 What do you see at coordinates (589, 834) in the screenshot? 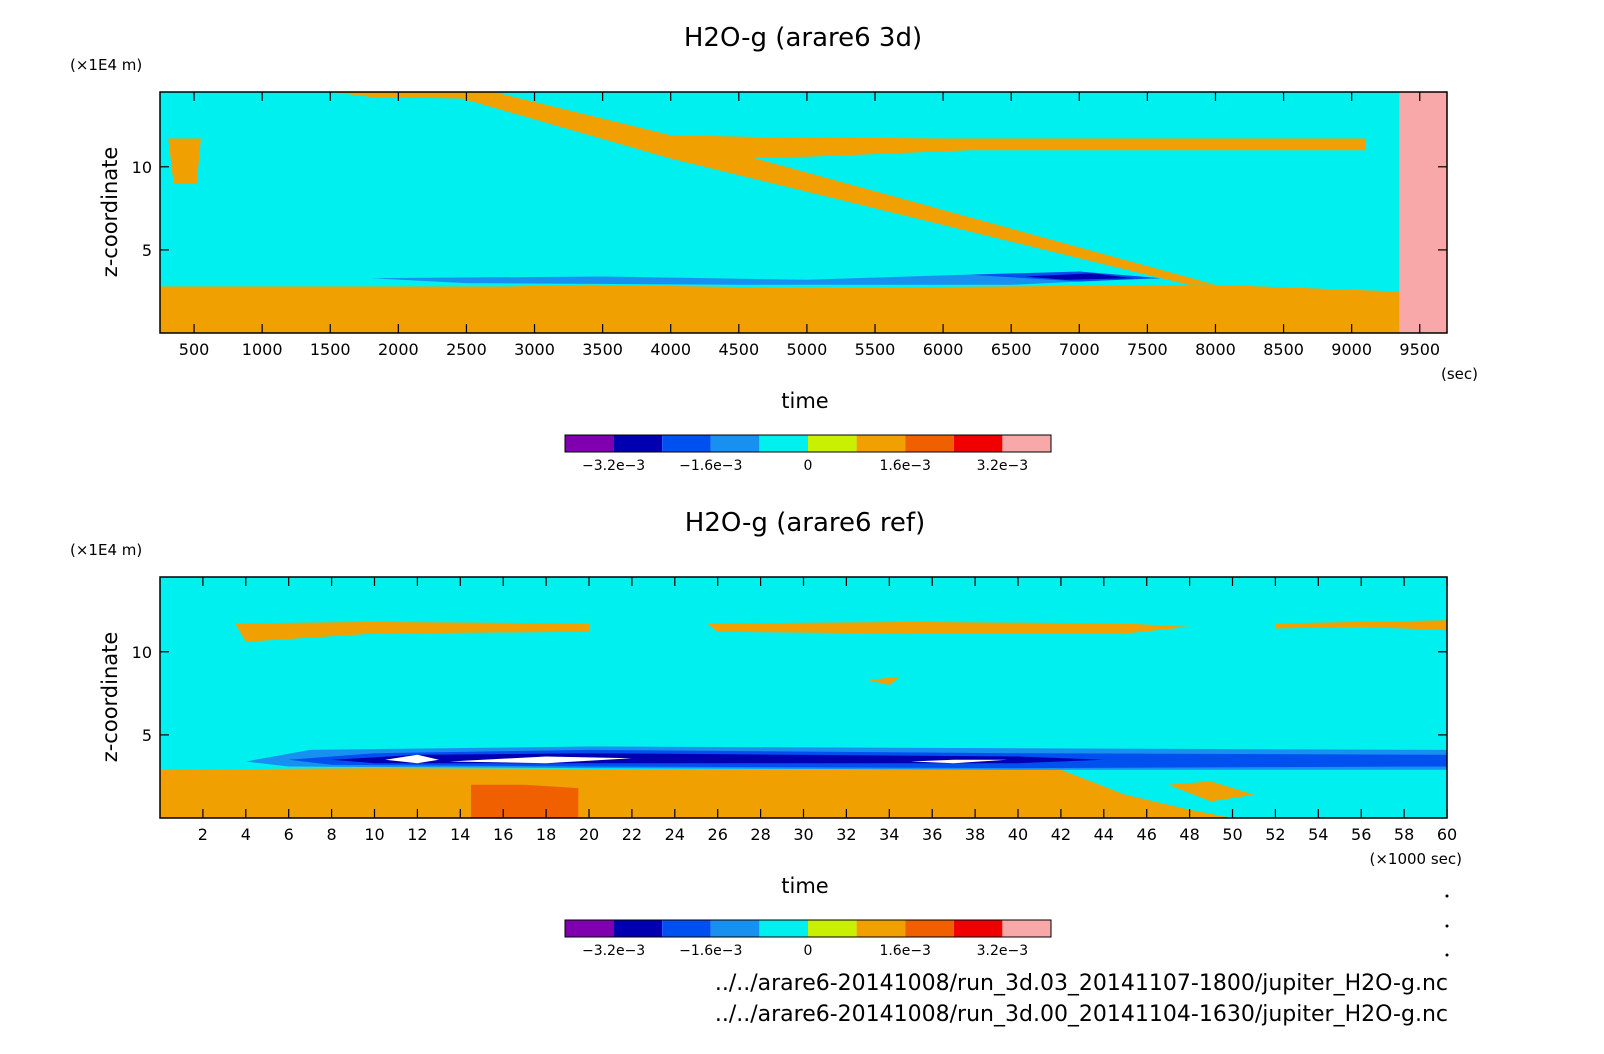
I see `x-tick-label: 20` at bounding box center [589, 834].